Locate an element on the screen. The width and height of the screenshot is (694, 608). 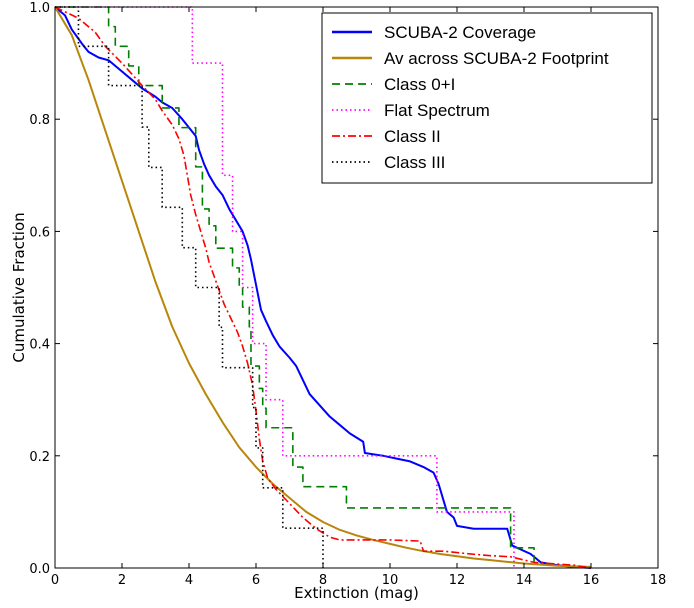
legend-label-6: Class III is located at coordinates (414, 162).